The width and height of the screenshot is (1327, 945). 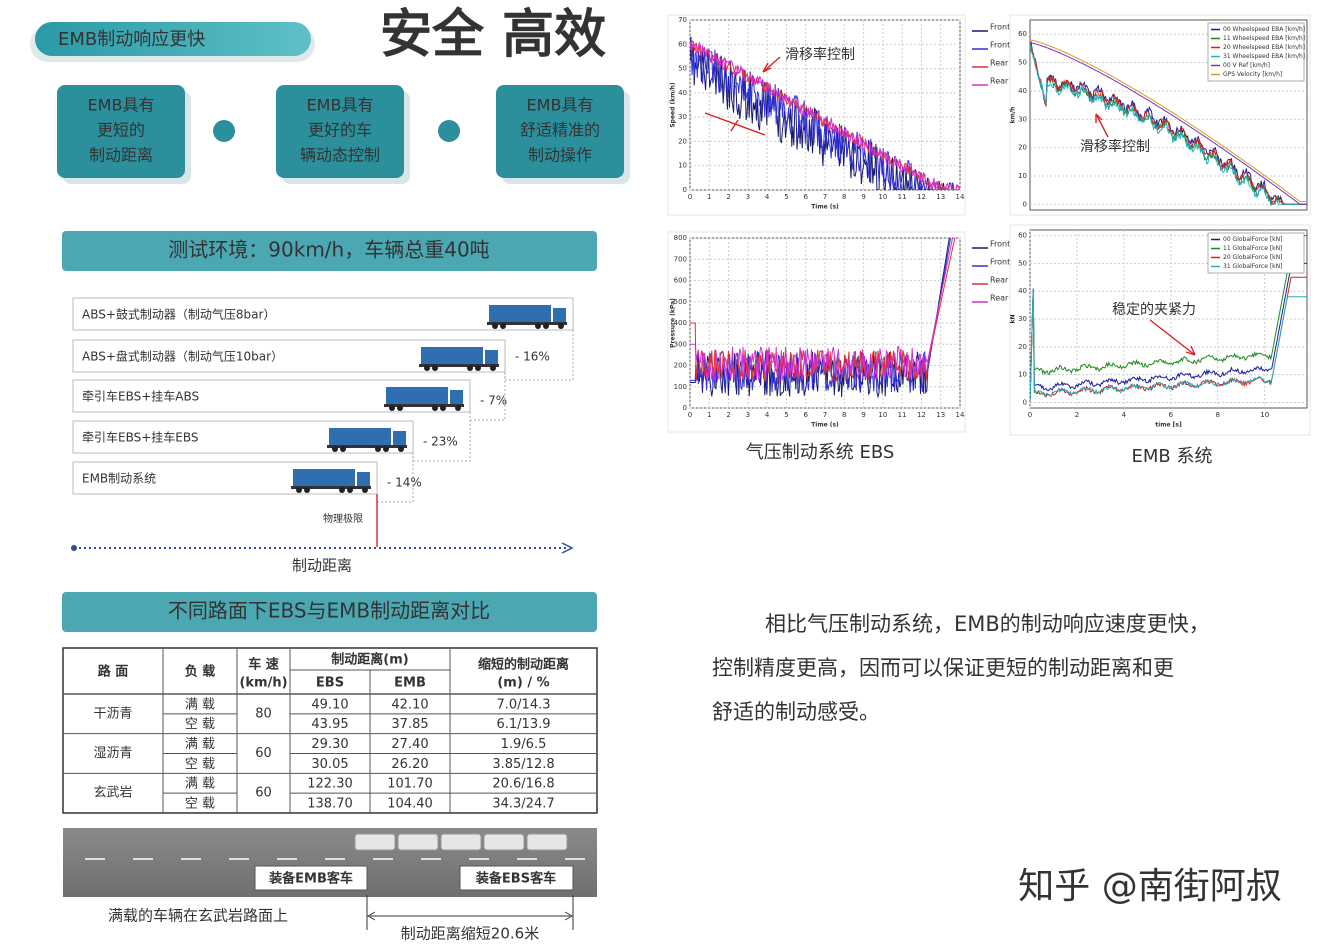 I want to click on table-cell: 34.3/24.7, so click(x=523, y=804).